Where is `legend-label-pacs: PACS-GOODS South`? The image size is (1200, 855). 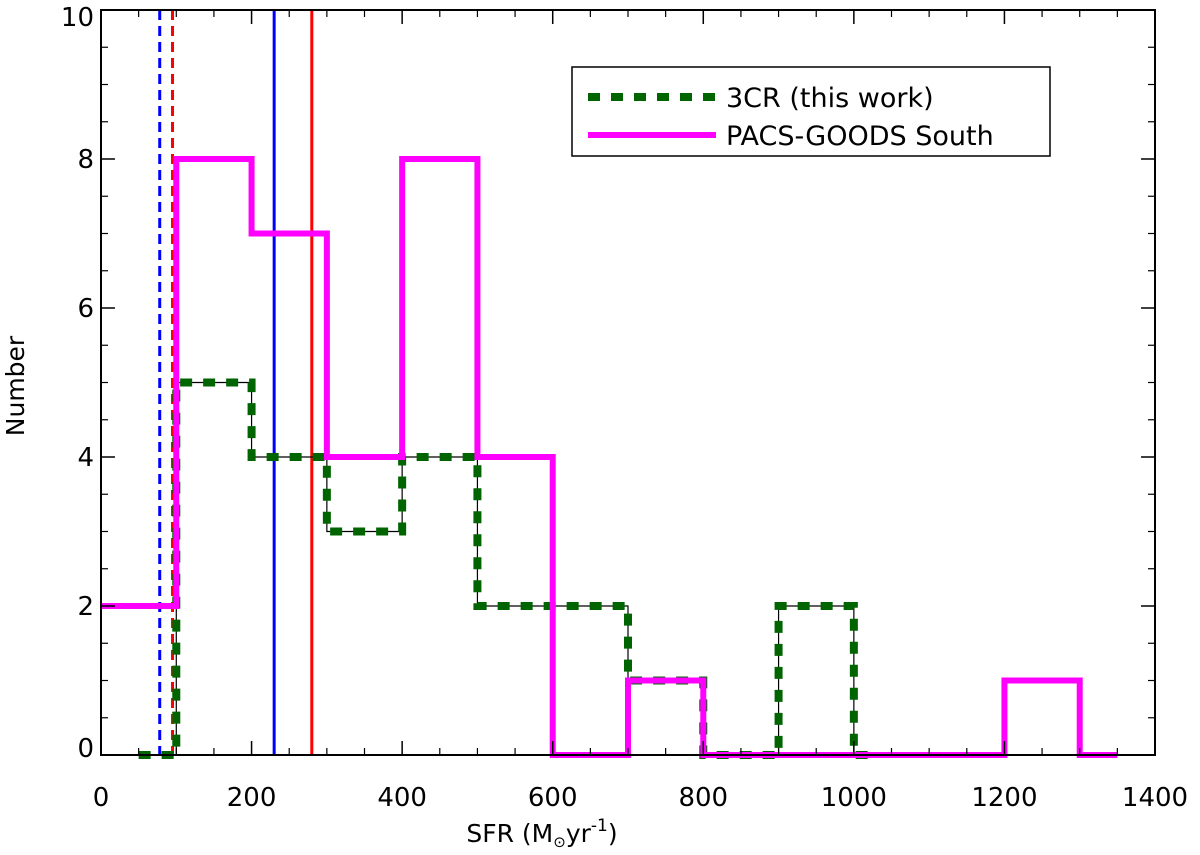 legend-label-pacs: PACS-GOODS South is located at coordinates (860, 136).